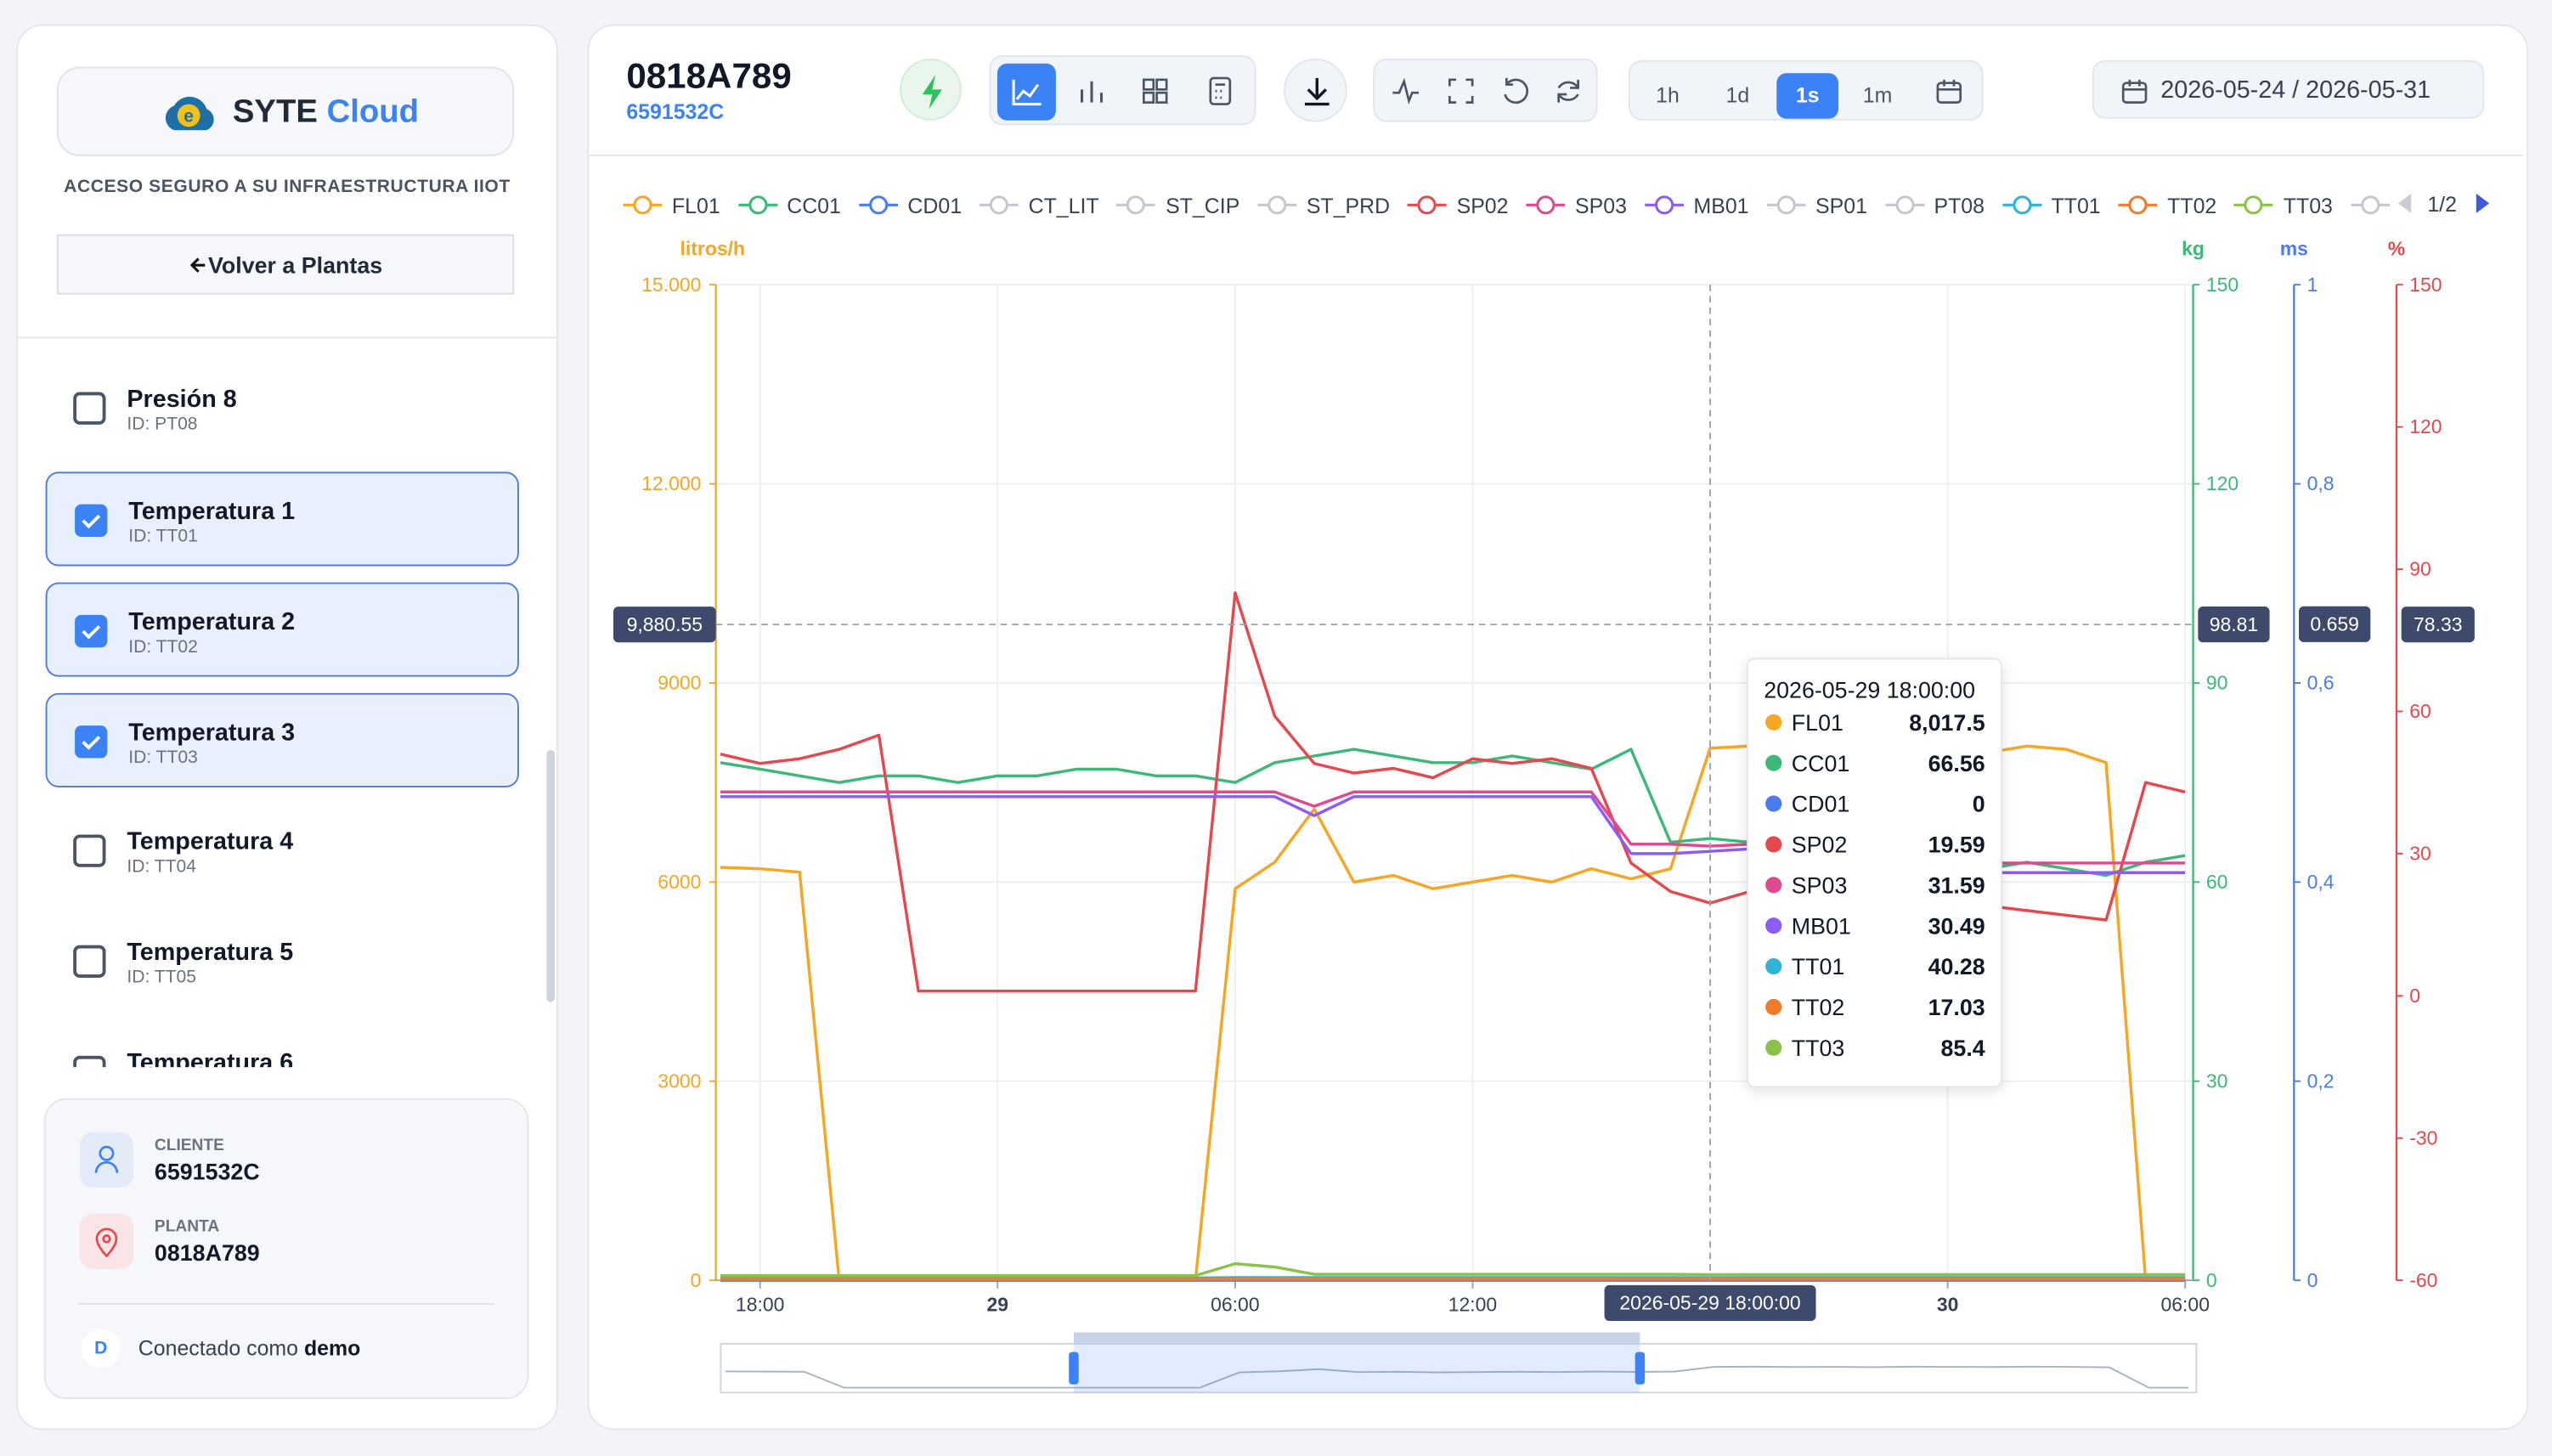 Image resolution: width=2552 pixels, height=1456 pixels. I want to click on crosshair-badge, so click(1710, 1303).